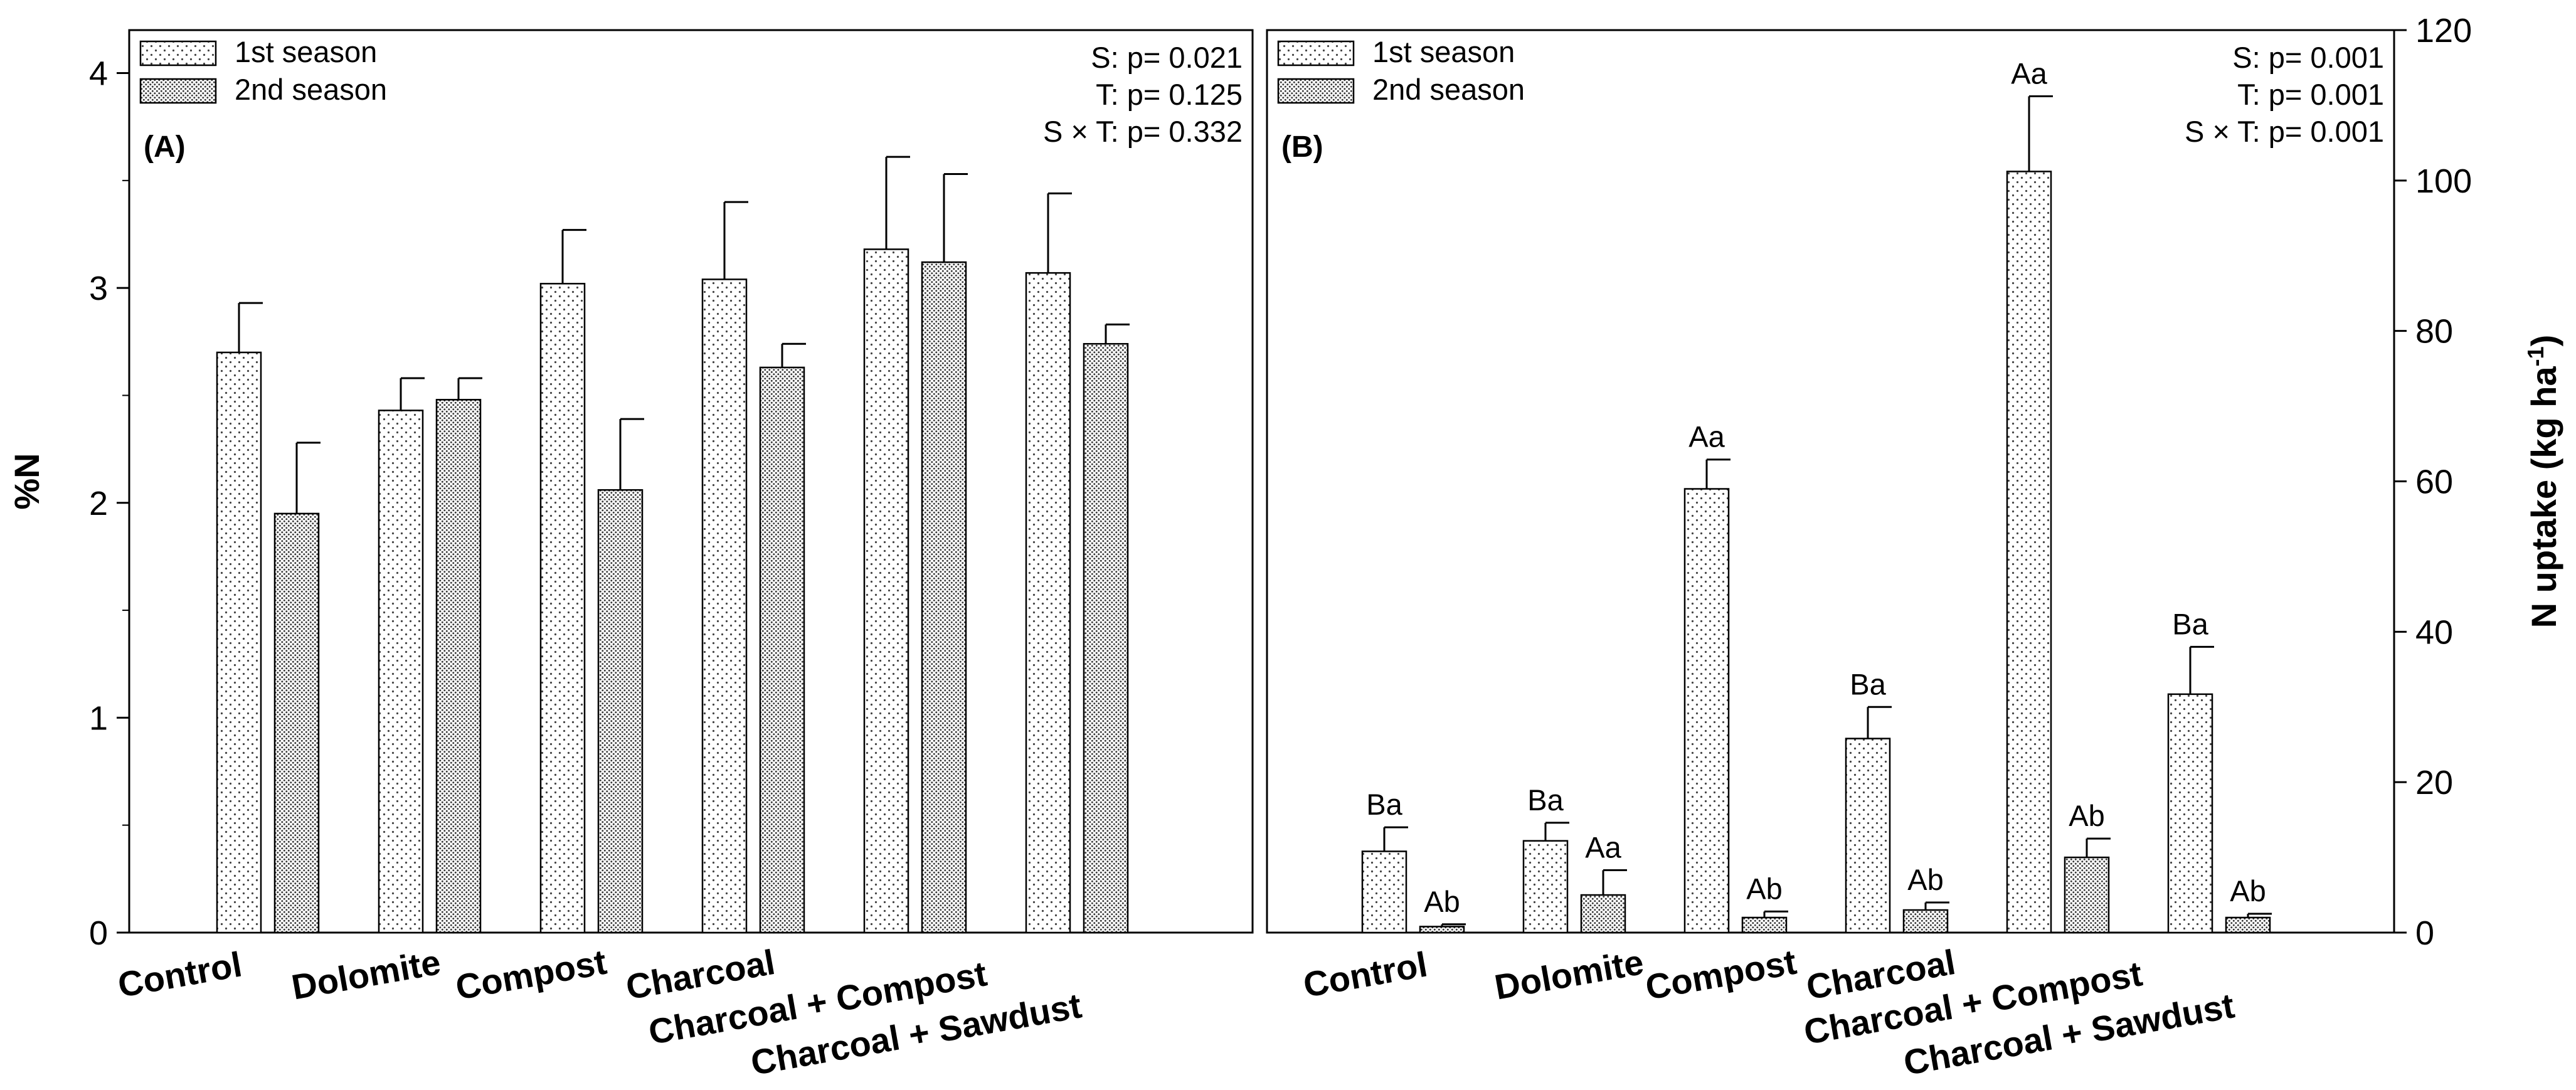 The height and width of the screenshot is (1090, 2576). I want to click on y-axis-label-sup: -1, so click(2535, 356).